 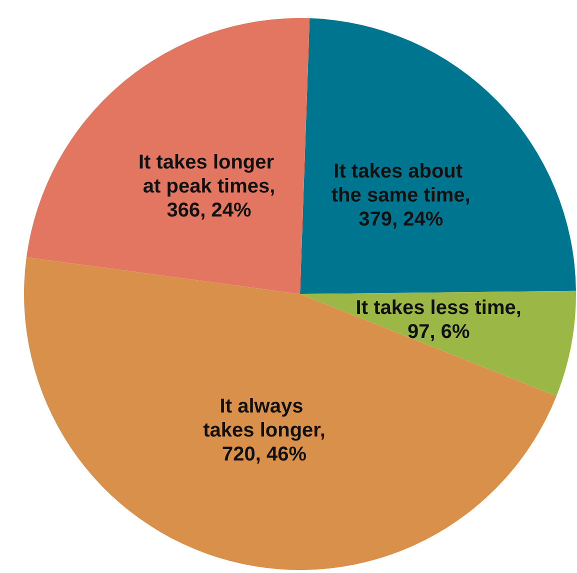 What do you see at coordinates (209, 186) in the screenshot?
I see `slice-label: It takes longer at peak times, 366, 24%` at bounding box center [209, 186].